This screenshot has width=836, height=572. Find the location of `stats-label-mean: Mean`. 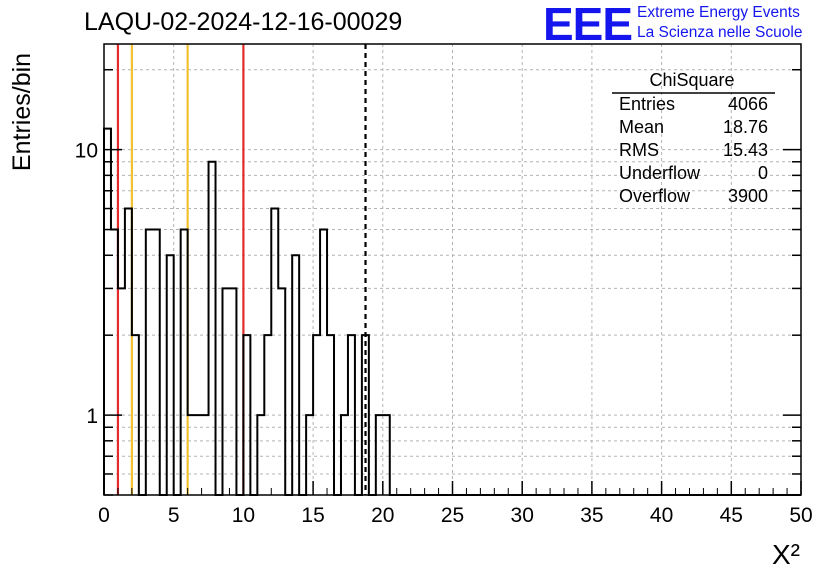

stats-label-mean: Mean is located at coordinates (641, 127).